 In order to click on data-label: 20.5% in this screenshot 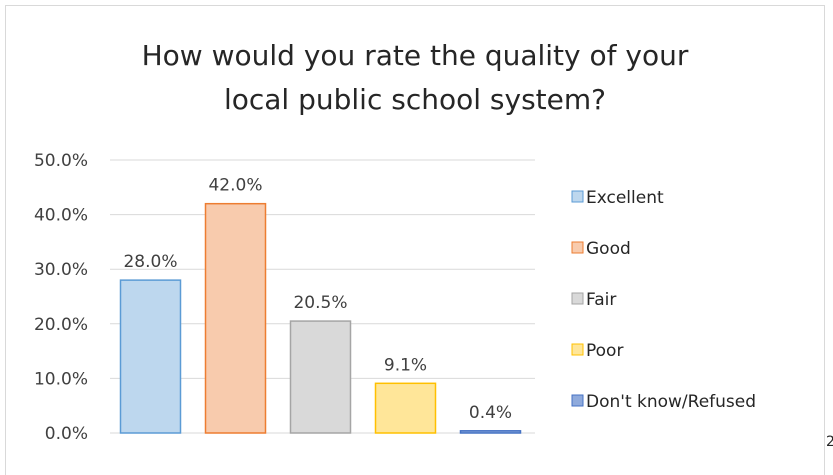, I will do `click(320, 303)`.